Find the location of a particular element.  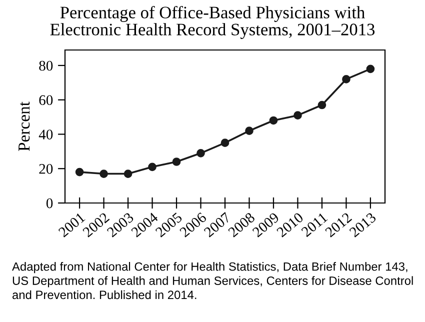

y-tick-label: 40 is located at coordinates (45, 135).